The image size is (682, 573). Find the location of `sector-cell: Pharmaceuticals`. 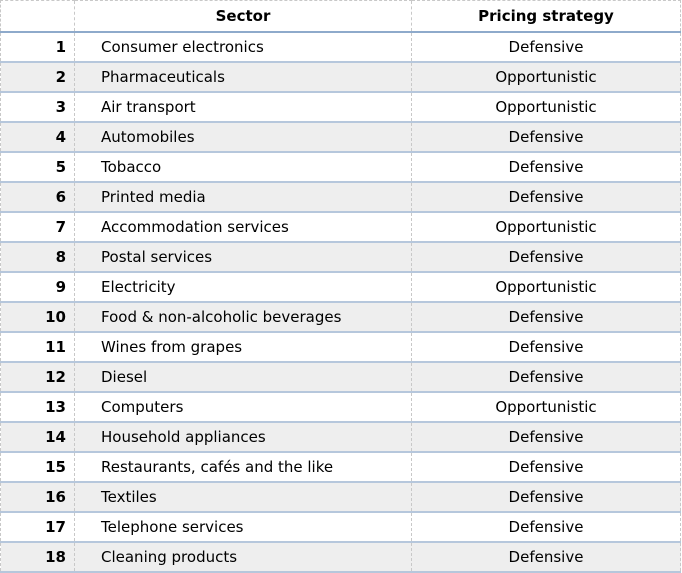

sector-cell: Pharmaceuticals is located at coordinates (243, 77).